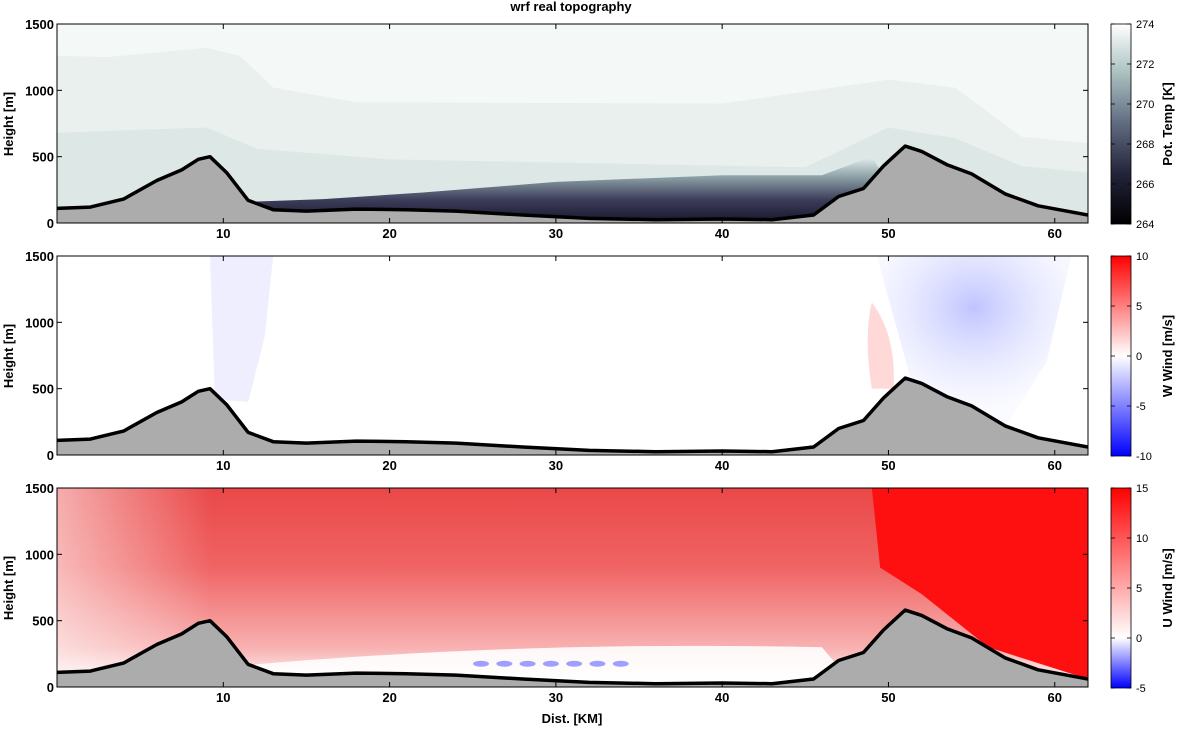 The width and height of the screenshot is (1177, 729). I want to click on colorbar-tick-label: 268, so click(1145, 145).